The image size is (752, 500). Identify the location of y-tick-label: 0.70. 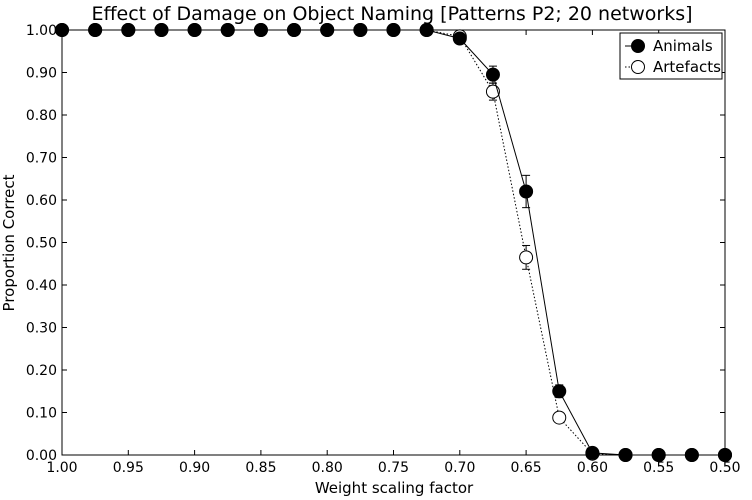
(41, 159).